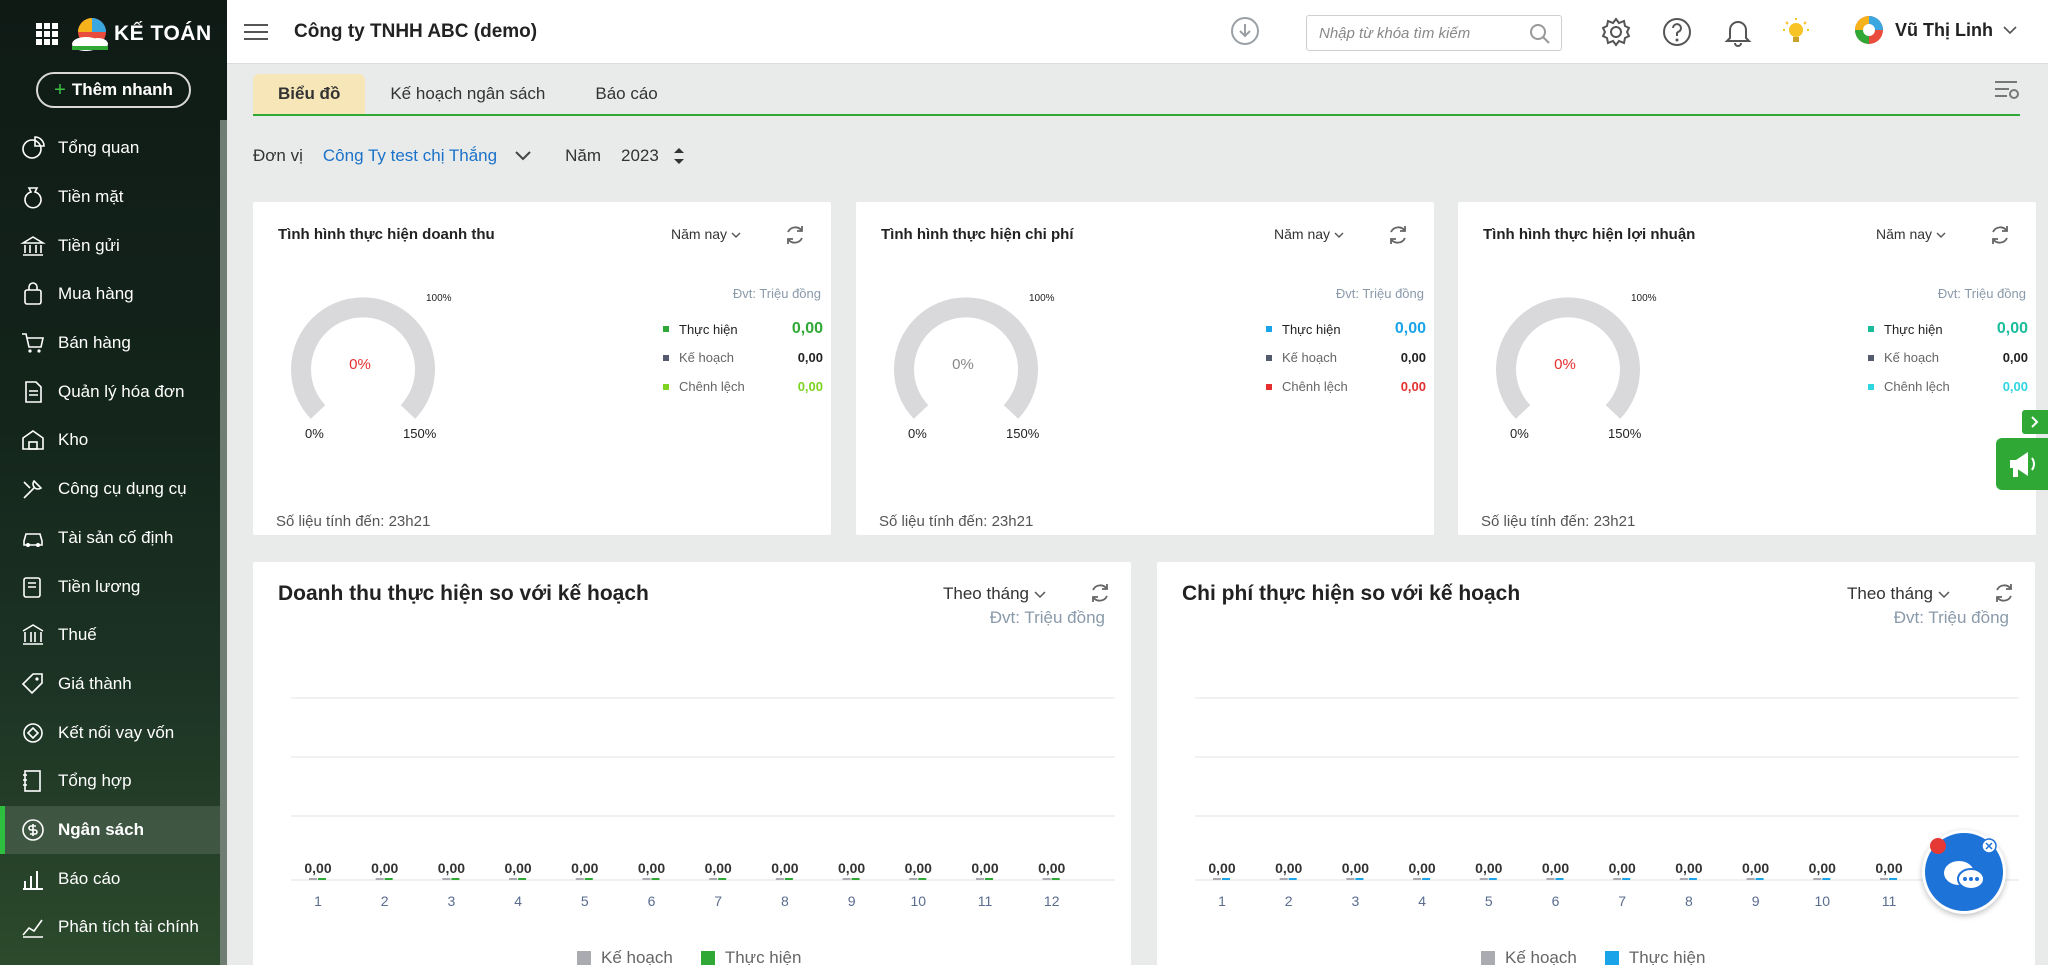 The height and width of the screenshot is (965, 2048). I want to click on apps-grid-icon, so click(47, 34).